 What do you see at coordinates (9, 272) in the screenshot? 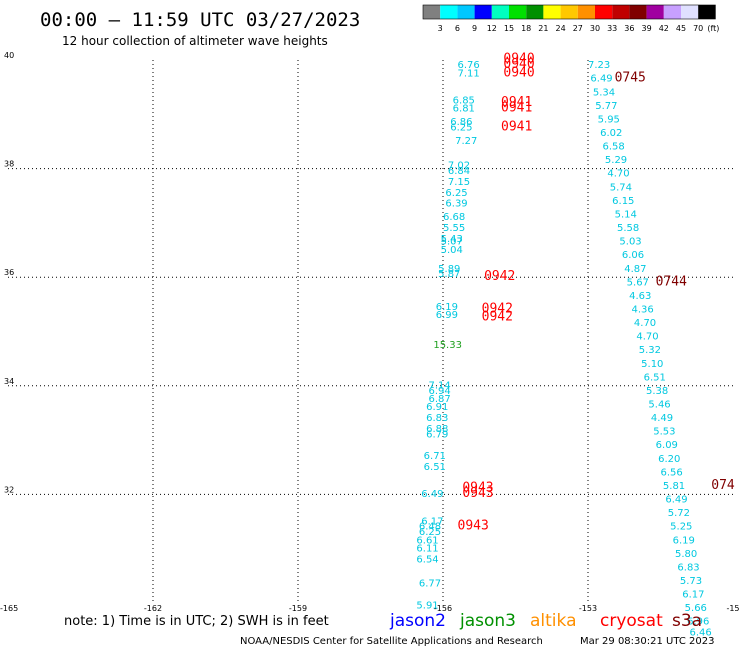
I see `y-tick-label: 36` at bounding box center [9, 272].